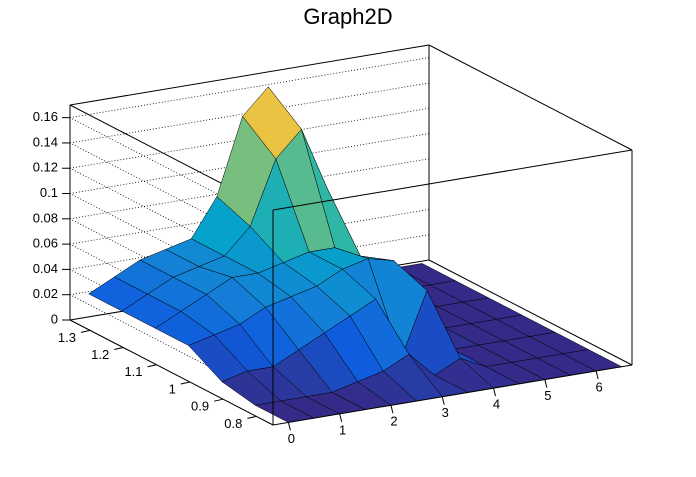  I want to click on x-tick-label: 2, so click(393, 421).